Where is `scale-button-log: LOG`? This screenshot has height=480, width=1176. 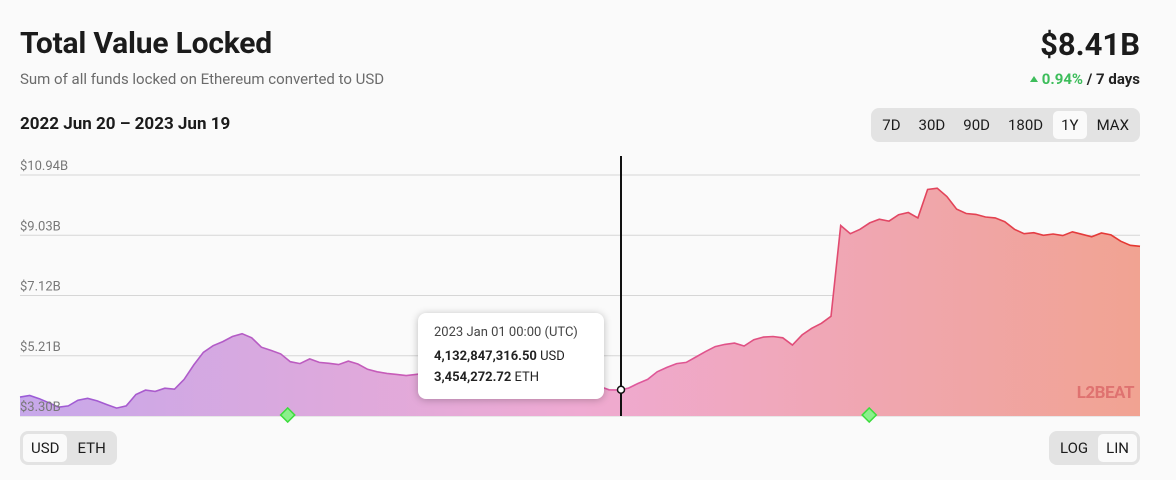
scale-button-log: LOG is located at coordinates (1074, 448).